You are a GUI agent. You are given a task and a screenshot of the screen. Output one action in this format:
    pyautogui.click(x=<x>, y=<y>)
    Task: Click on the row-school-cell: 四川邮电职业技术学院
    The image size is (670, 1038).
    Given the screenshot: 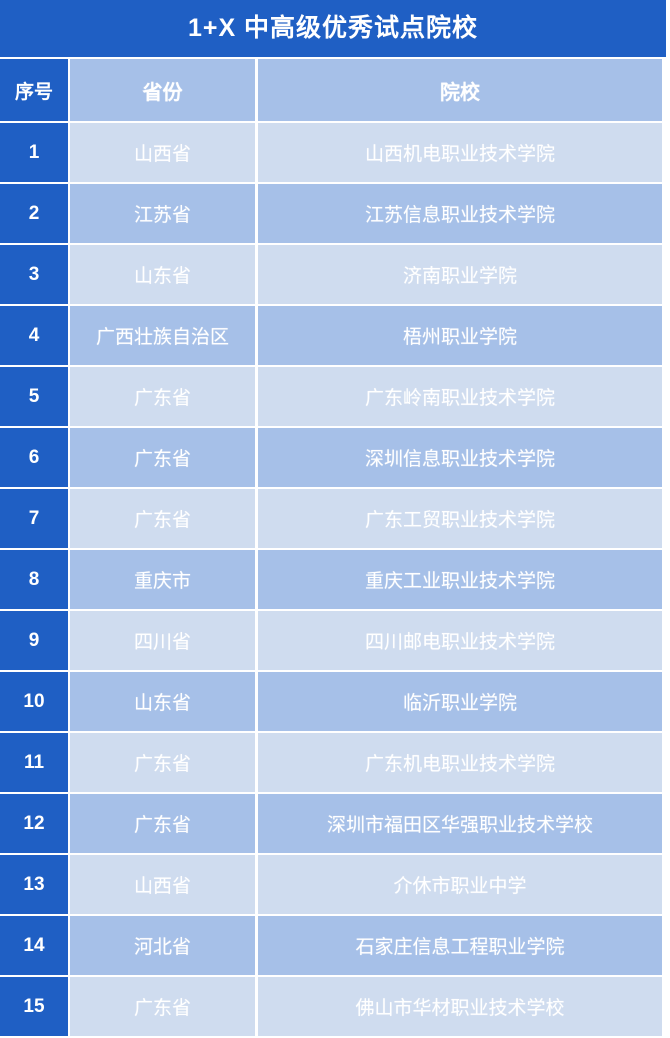 What is the action you would take?
    pyautogui.click(x=461, y=639)
    